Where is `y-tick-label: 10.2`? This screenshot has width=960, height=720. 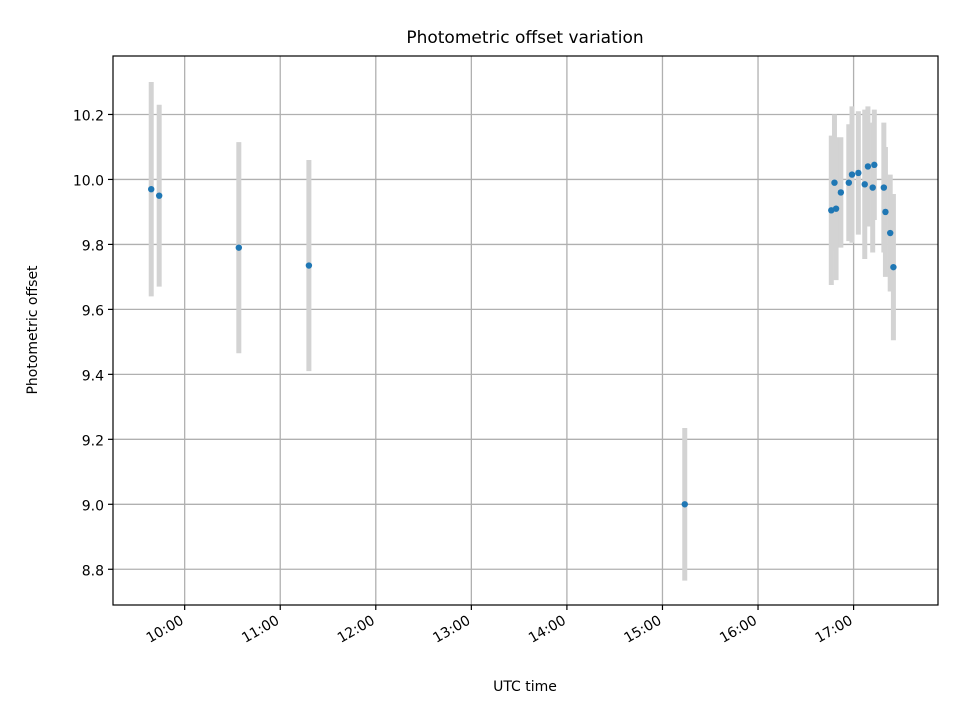
y-tick-label: 10.2 is located at coordinates (88, 116).